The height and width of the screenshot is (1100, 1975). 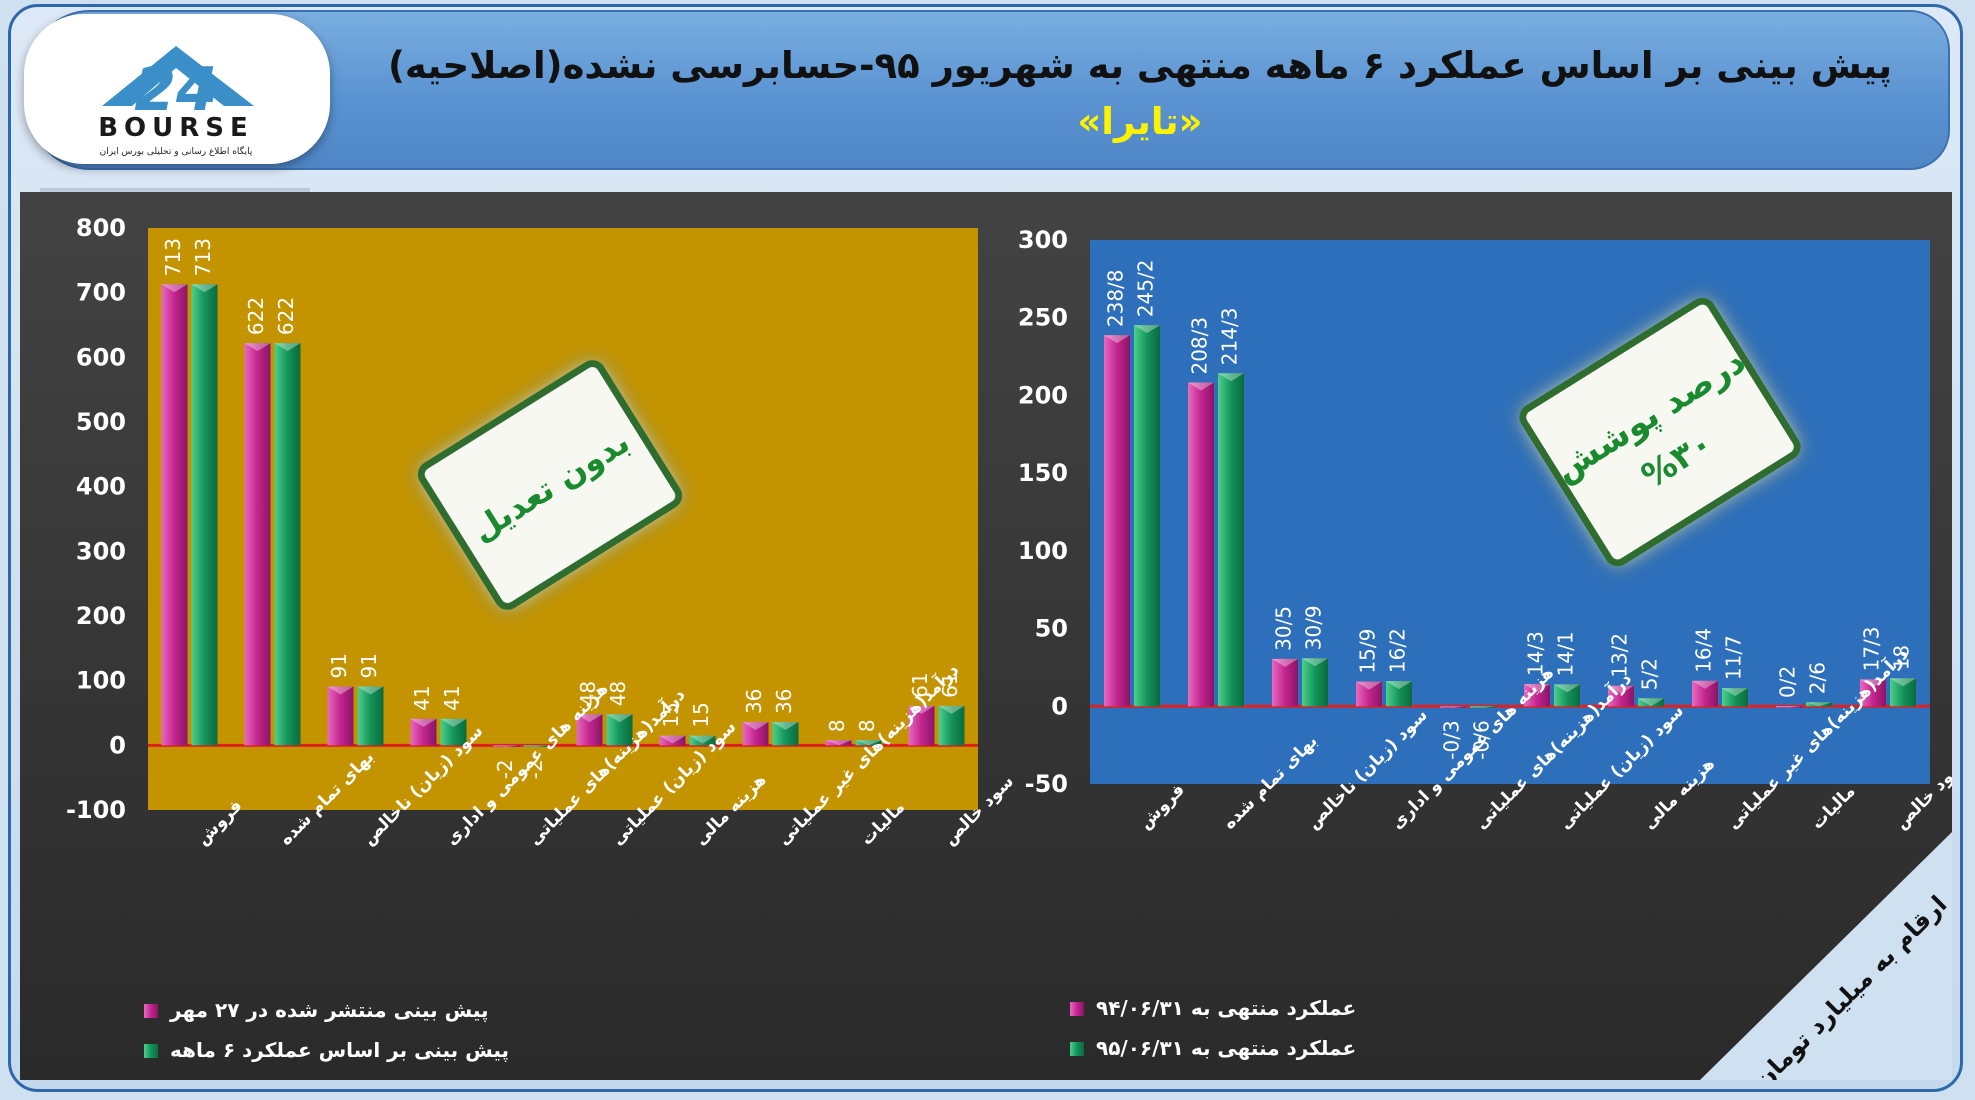 What do you see at coordinates (1368, 651) in the screenshot?
I see `data-label: 15/9` at bounding box center [1368, 651].